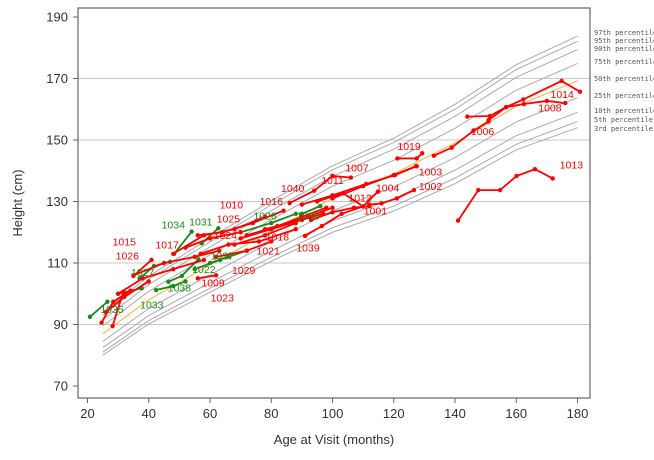  What do you see at coordinates (376, 212) in the screenshot?
I see `series-label: 1001` at bounding box center [376, 212].